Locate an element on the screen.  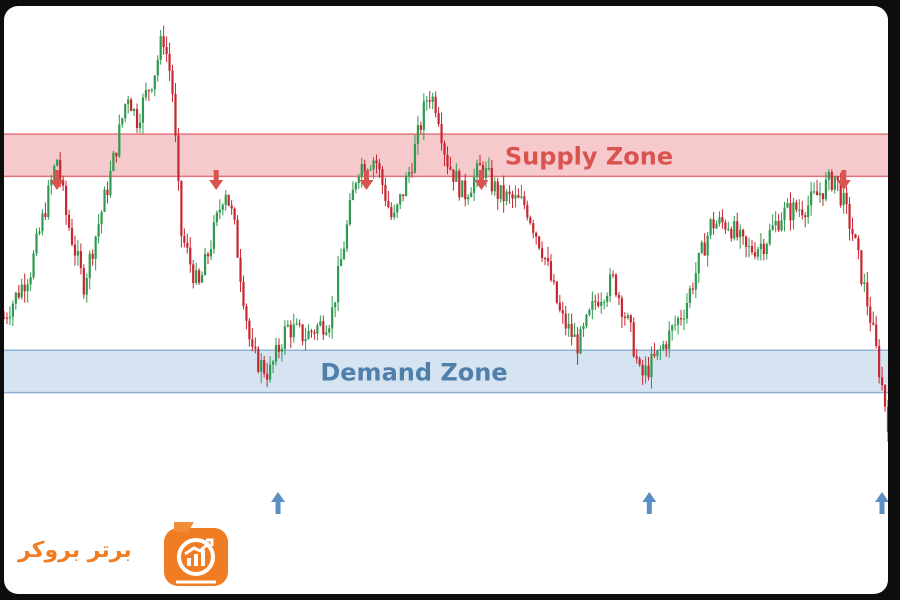
supply-arrow-down-icon is located at coordinates (216, 180).